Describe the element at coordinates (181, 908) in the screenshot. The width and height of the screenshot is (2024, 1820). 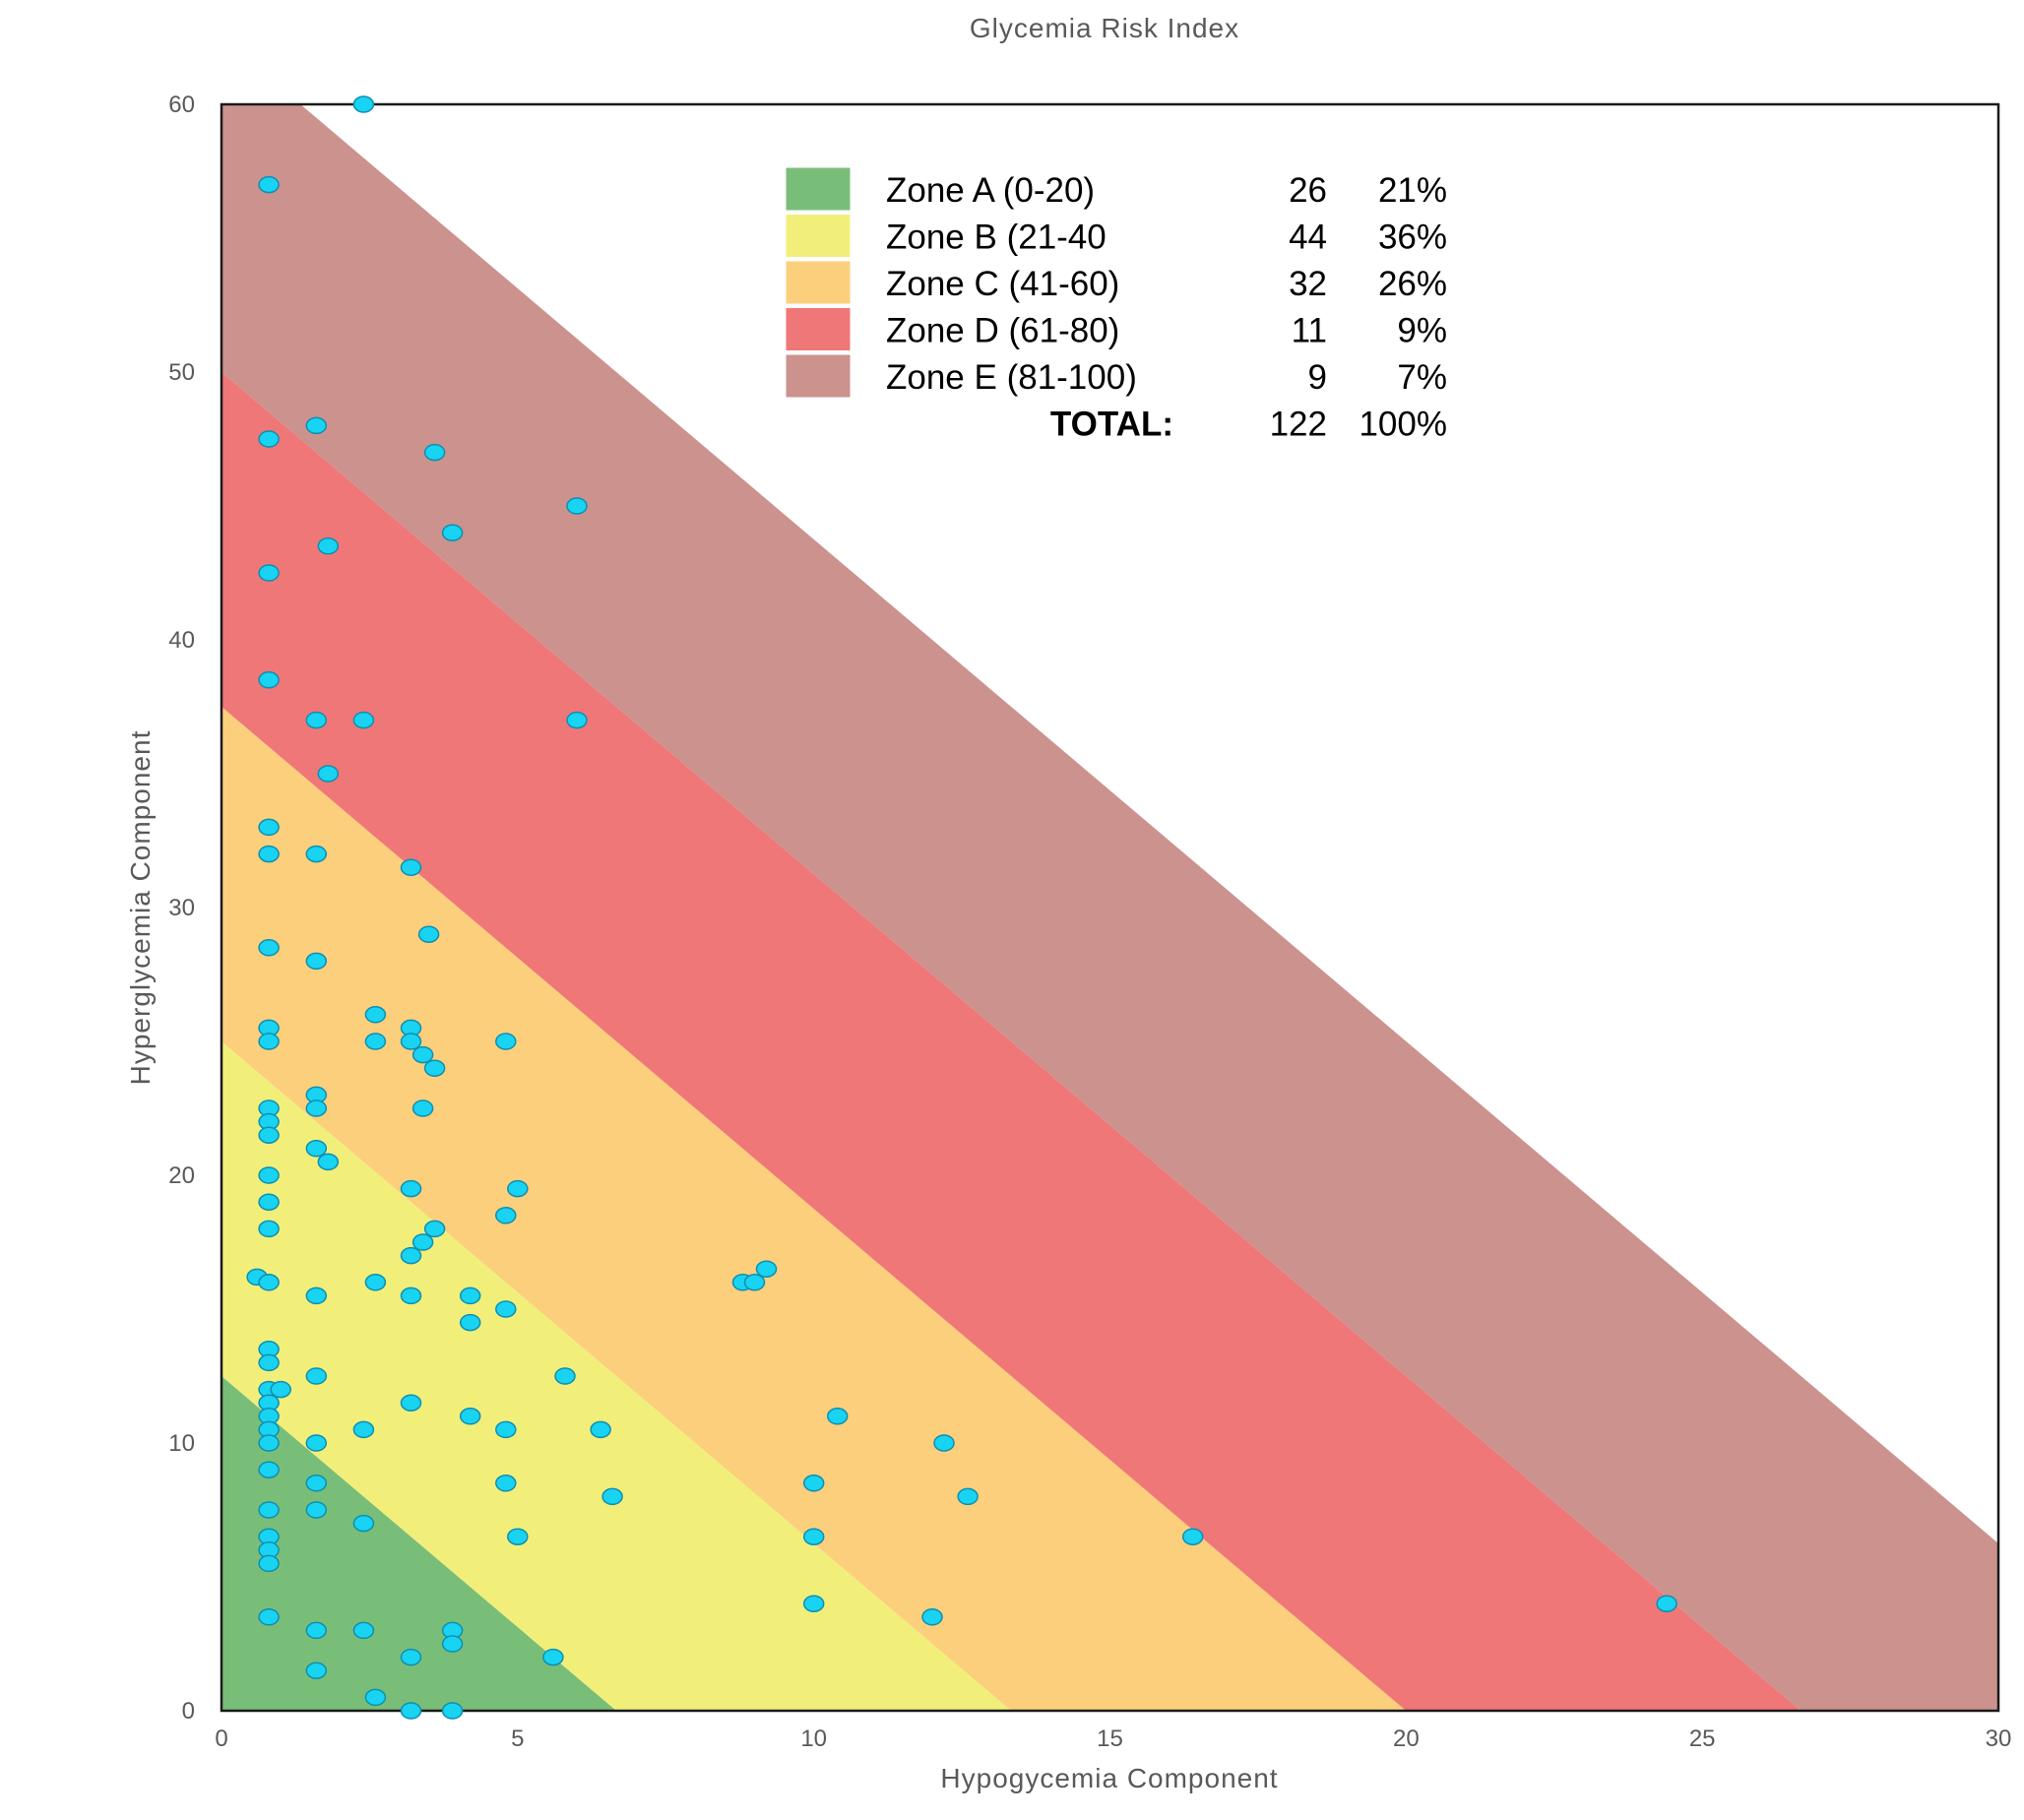
I see `y-tick-label: 30` at that location.